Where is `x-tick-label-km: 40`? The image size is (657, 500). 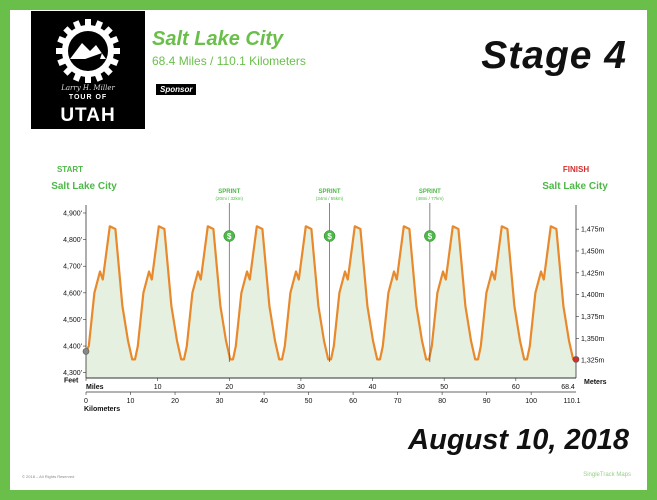 x-tick-label-km: 40 is located at coordinates (264, 401).